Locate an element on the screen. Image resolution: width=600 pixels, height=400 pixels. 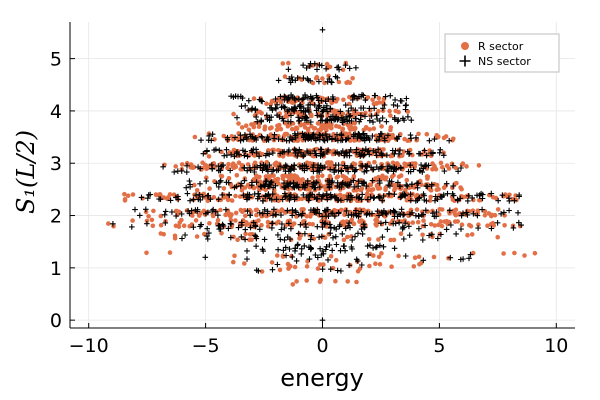
x-tick-label-0: −10 is located at coordinates (89, 346).